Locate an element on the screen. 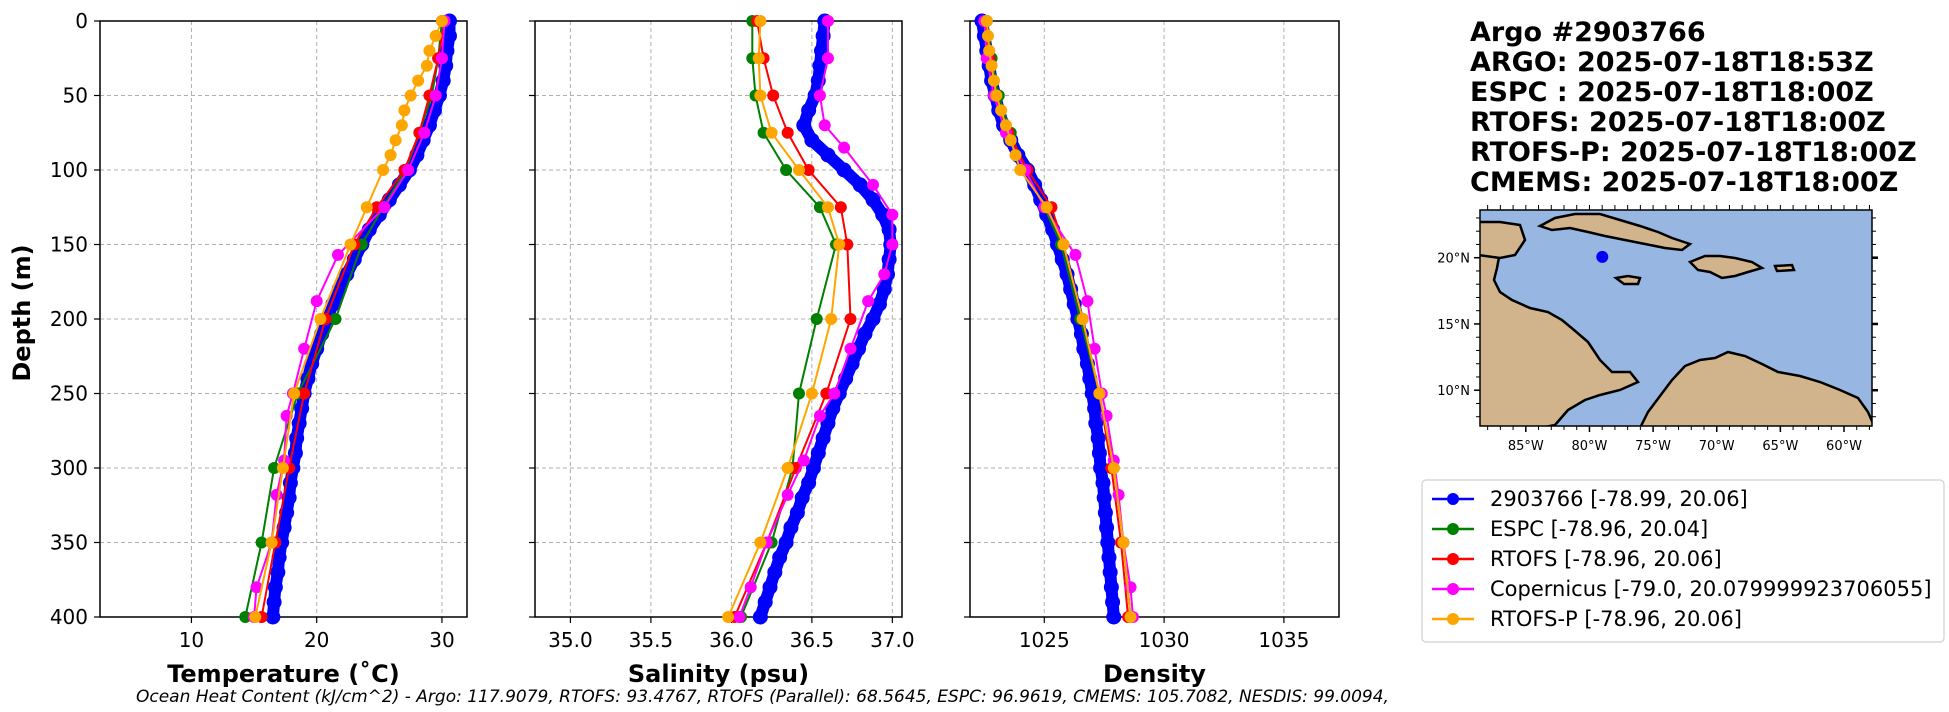 This screenshot has height=712, width=1949. series-line is located at coordinates (789, 319).